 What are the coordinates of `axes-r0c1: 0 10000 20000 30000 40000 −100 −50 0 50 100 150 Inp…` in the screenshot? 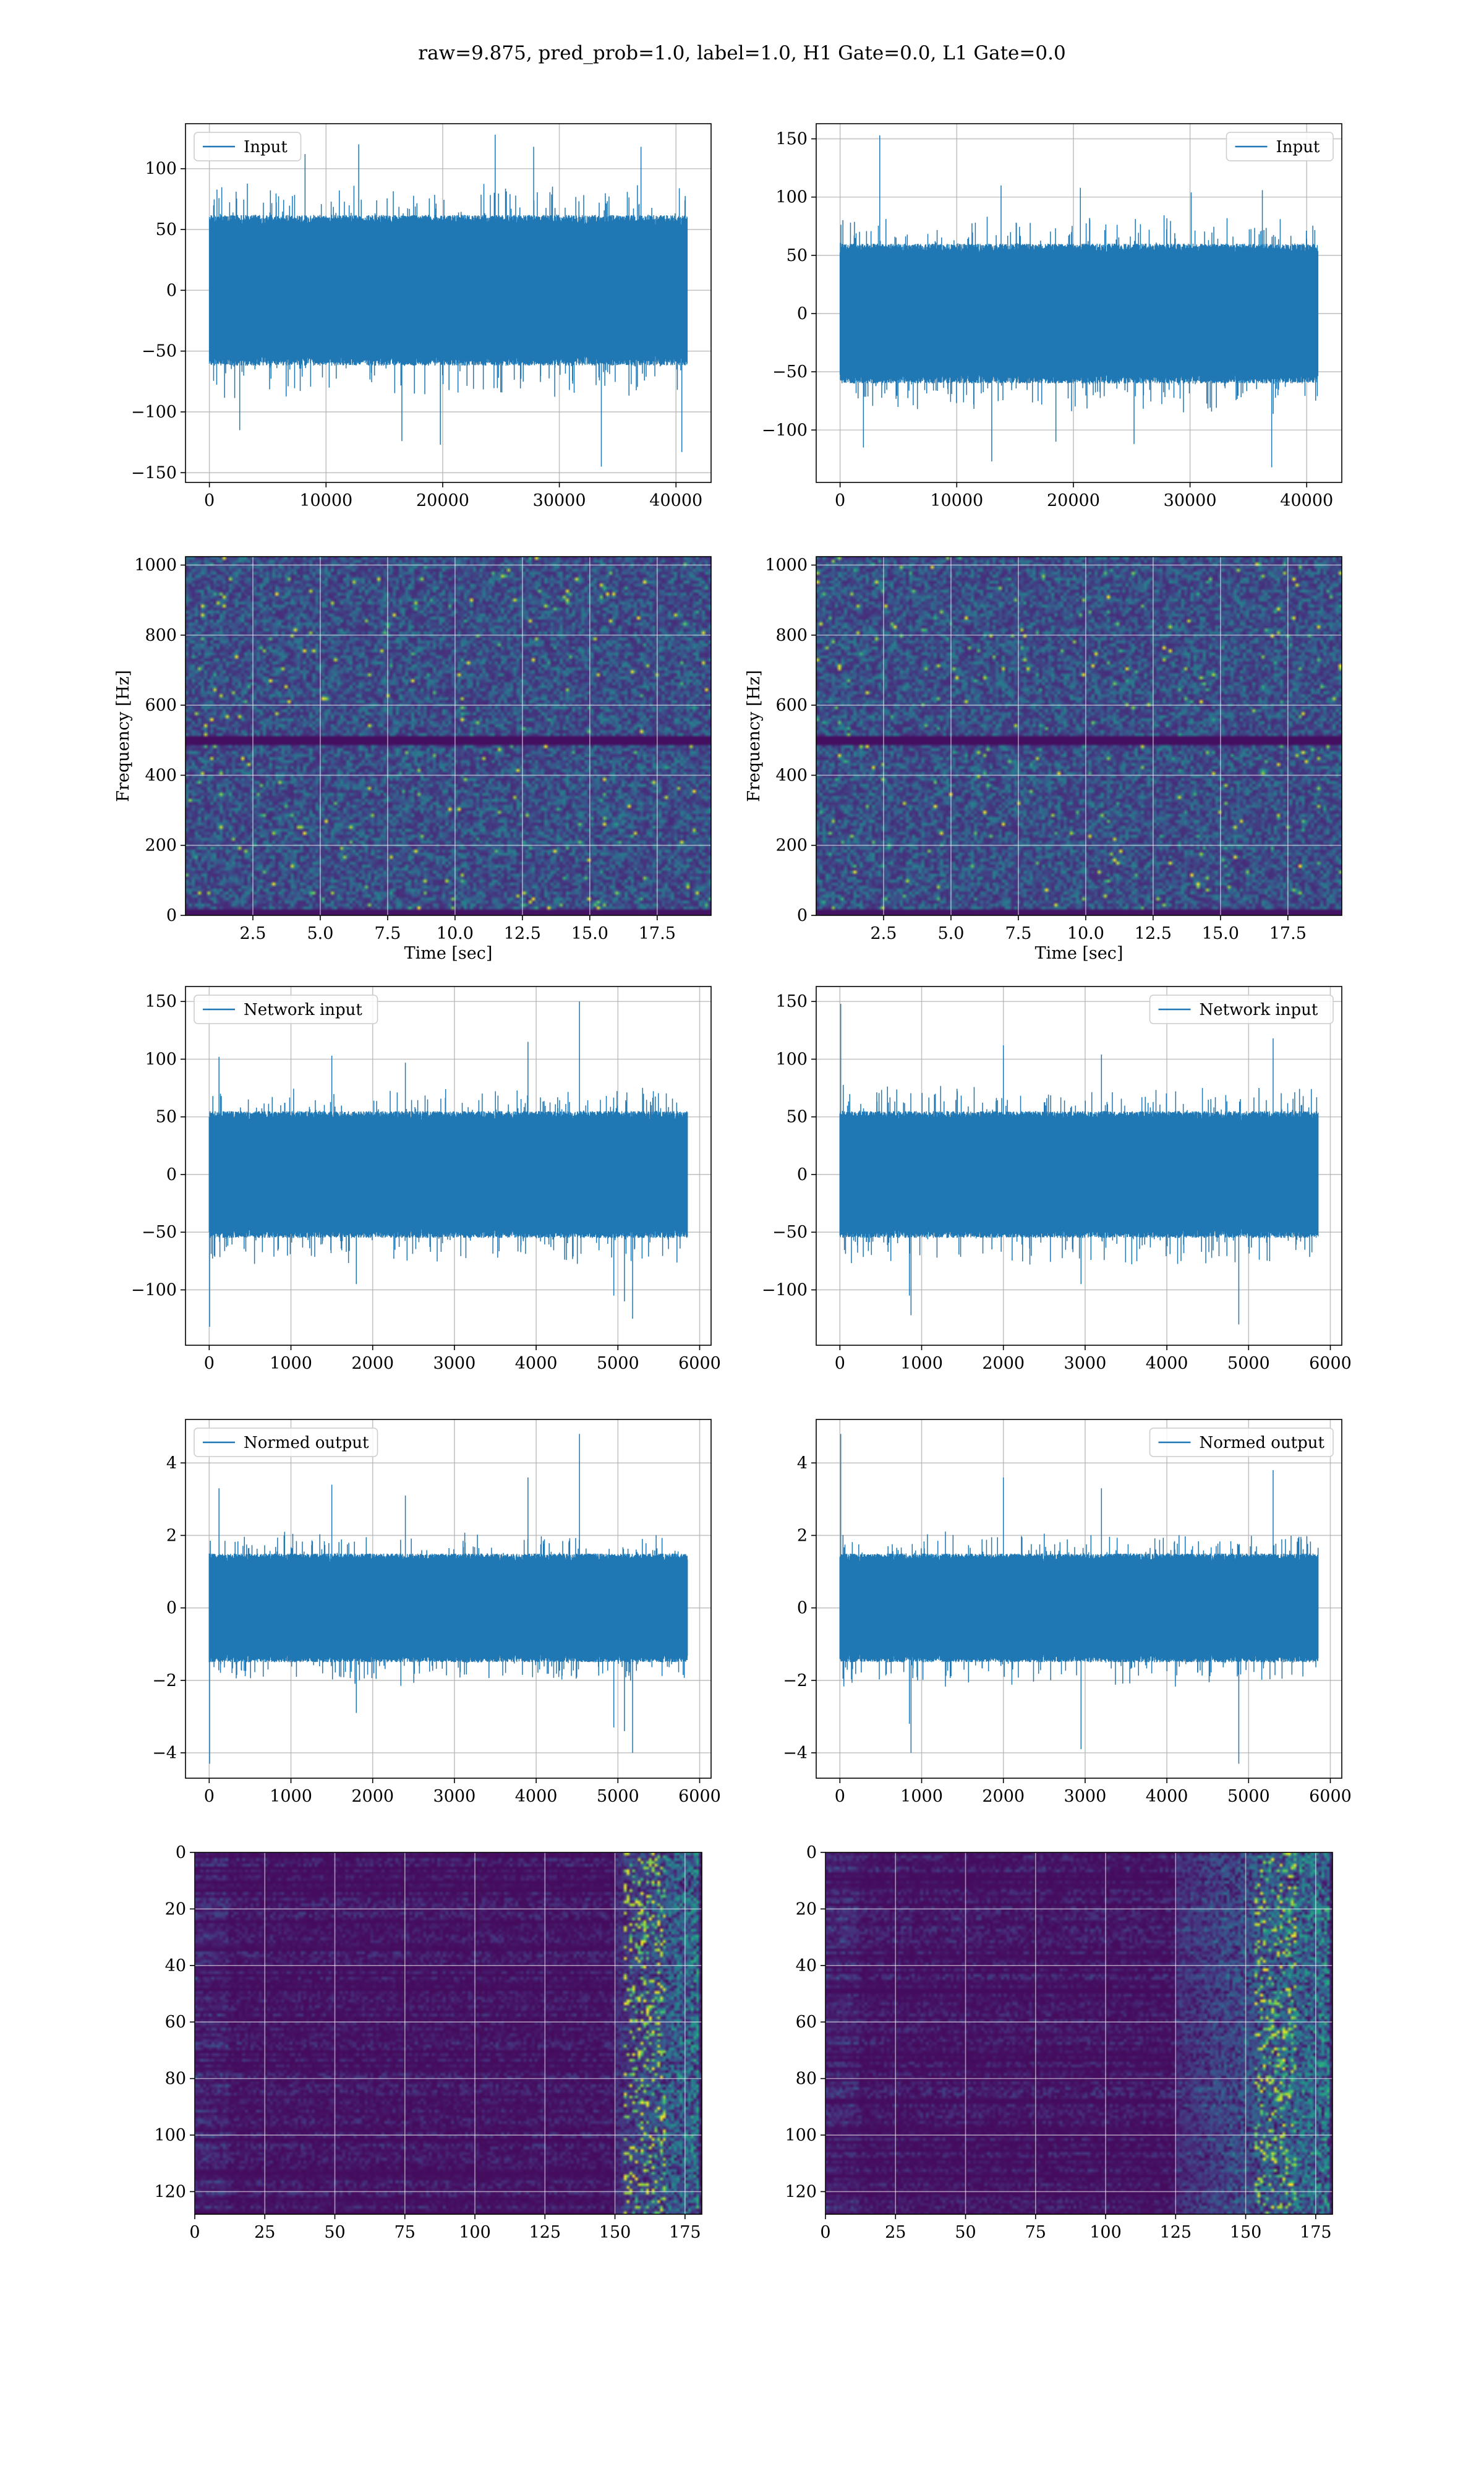 It's located at (1052, 316).